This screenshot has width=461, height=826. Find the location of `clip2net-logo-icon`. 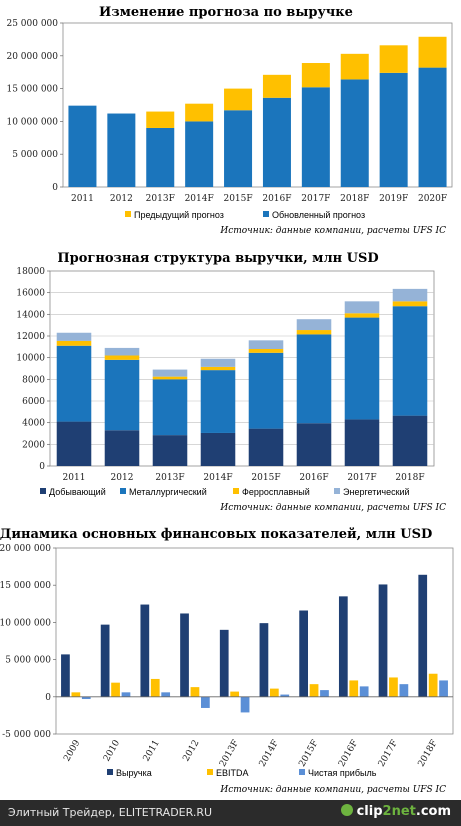

clip2net-logo-icon is located at coordinates (346, 810).